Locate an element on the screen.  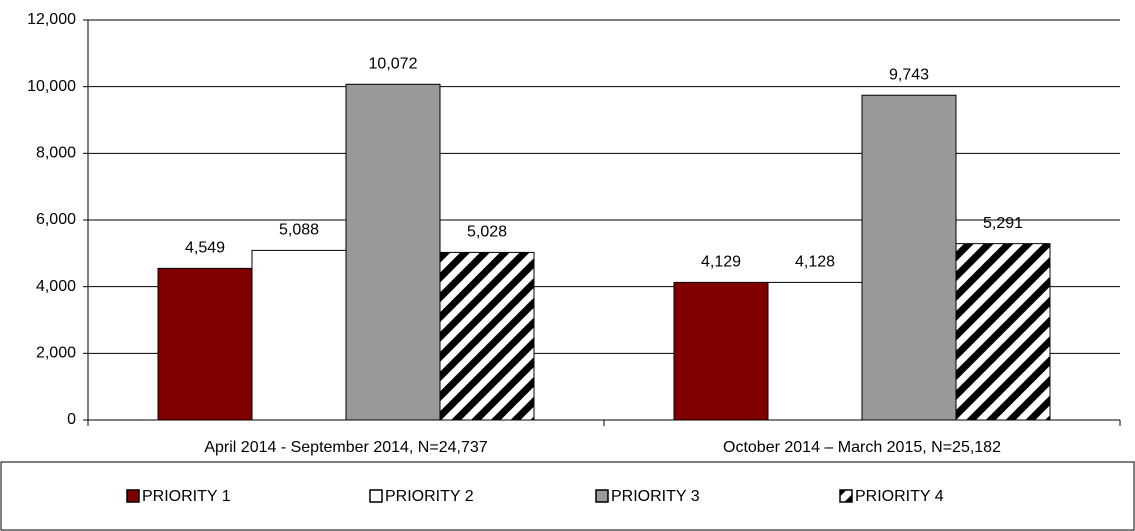
y-tick-label: 2,000 is located at coordinates (56, 353).